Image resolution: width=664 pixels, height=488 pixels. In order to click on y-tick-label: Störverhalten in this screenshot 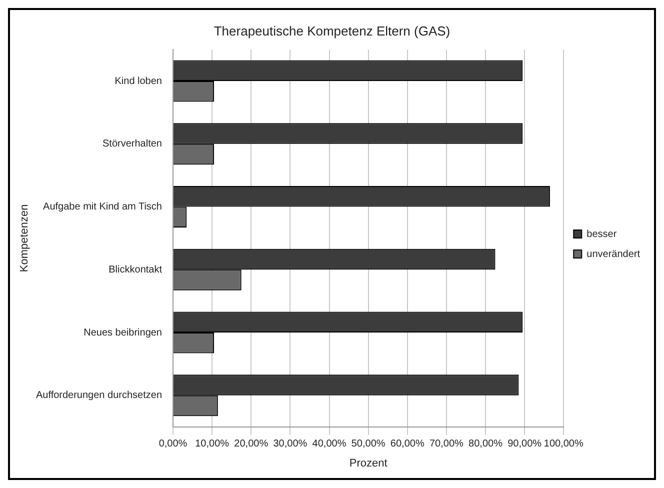, I will do `click(132, 144)`.